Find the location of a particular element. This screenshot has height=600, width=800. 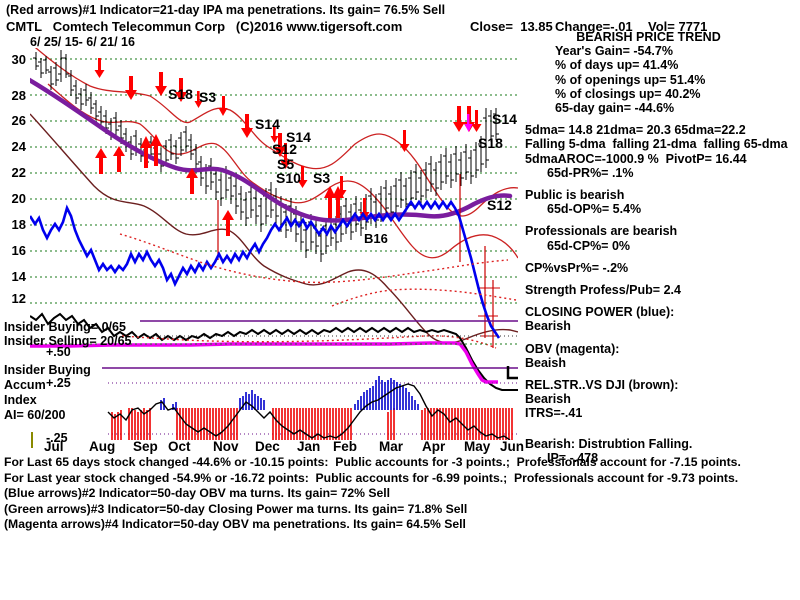

y-axis-tick-26: 26 is located at coordinates (18, 120).